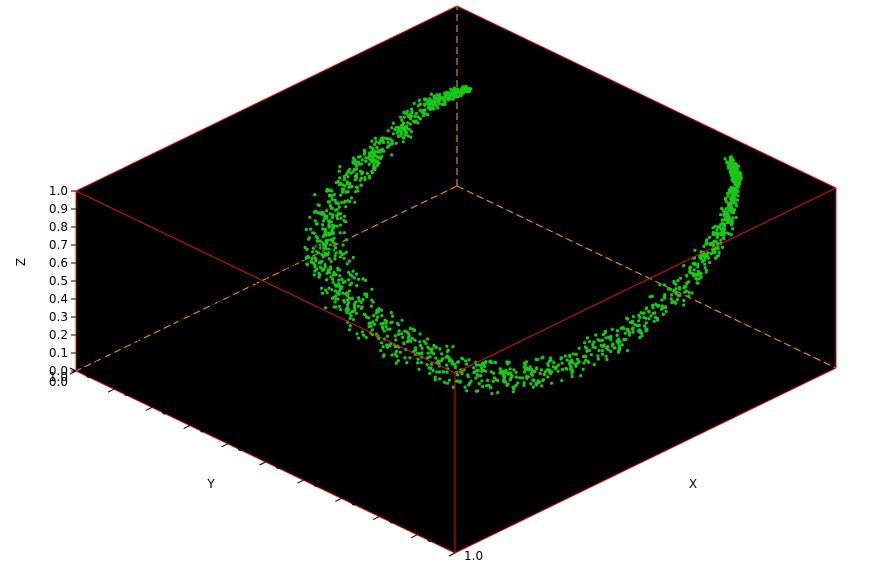 This screenshot has width=880, height=571. Describe the element at coordinates (58, 263) in the screenshot. I see `z-tick-label: 0.6` at that location.